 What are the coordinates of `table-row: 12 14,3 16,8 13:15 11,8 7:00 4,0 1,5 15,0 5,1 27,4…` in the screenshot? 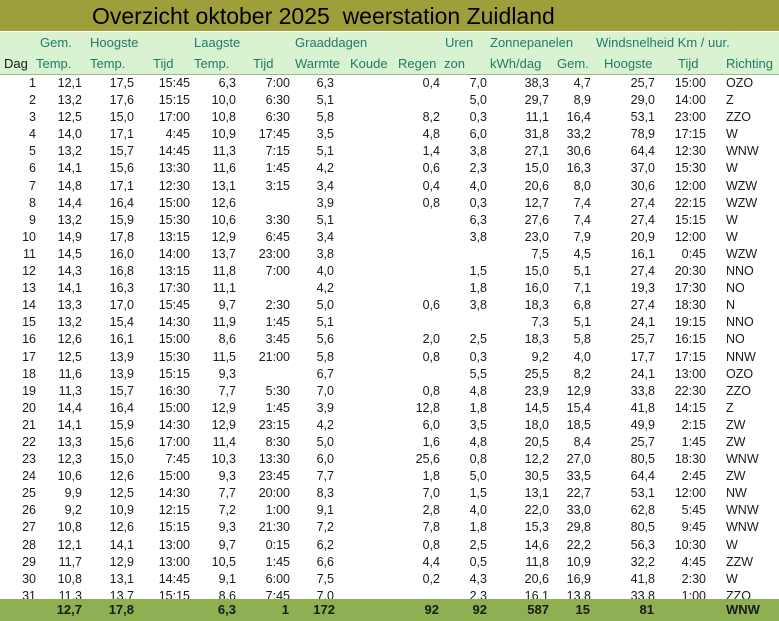 It's located at (389, 271).